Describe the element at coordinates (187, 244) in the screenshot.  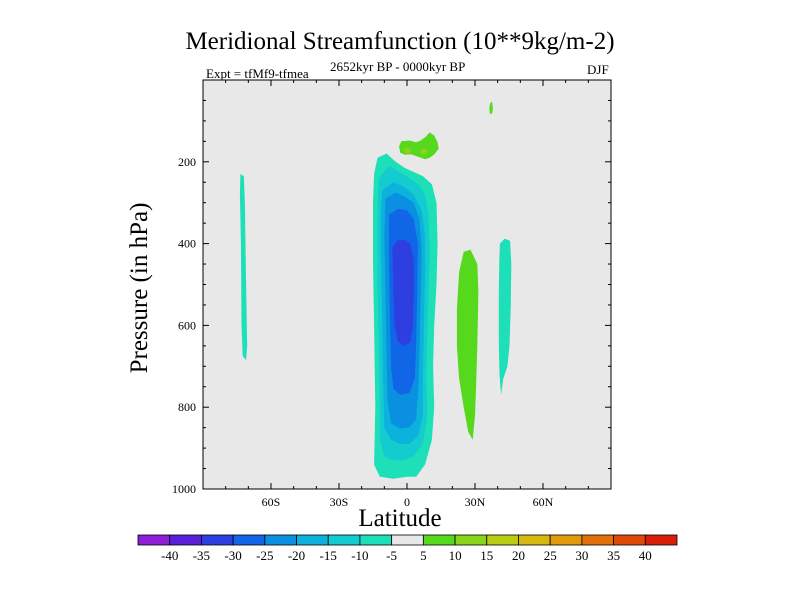
I see `y-tick-label: 400` at that location.